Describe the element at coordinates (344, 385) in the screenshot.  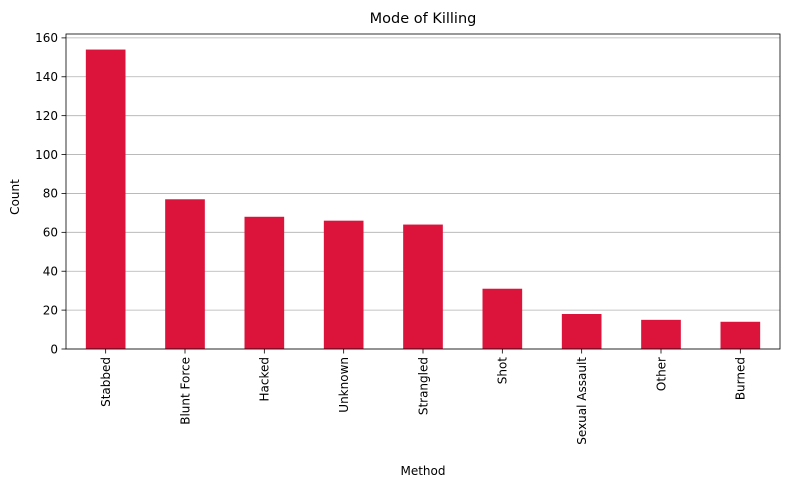
I see `x-tick-label: Unknown` at that location.